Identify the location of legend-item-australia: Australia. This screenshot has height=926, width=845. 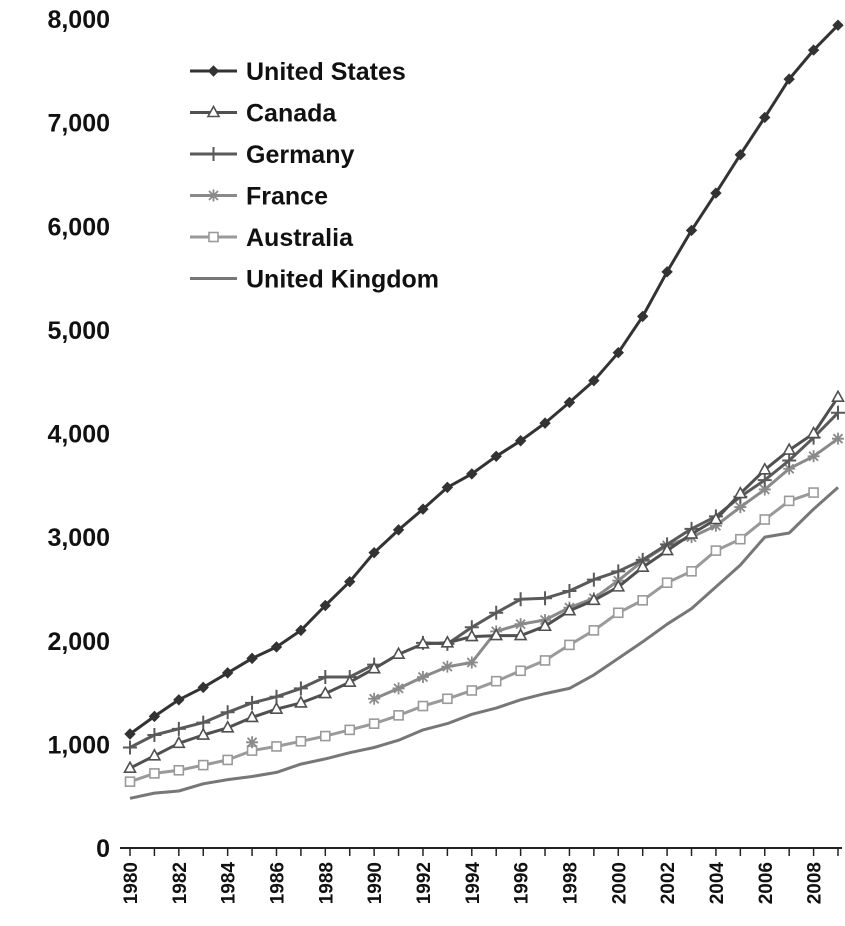
(272, 238).